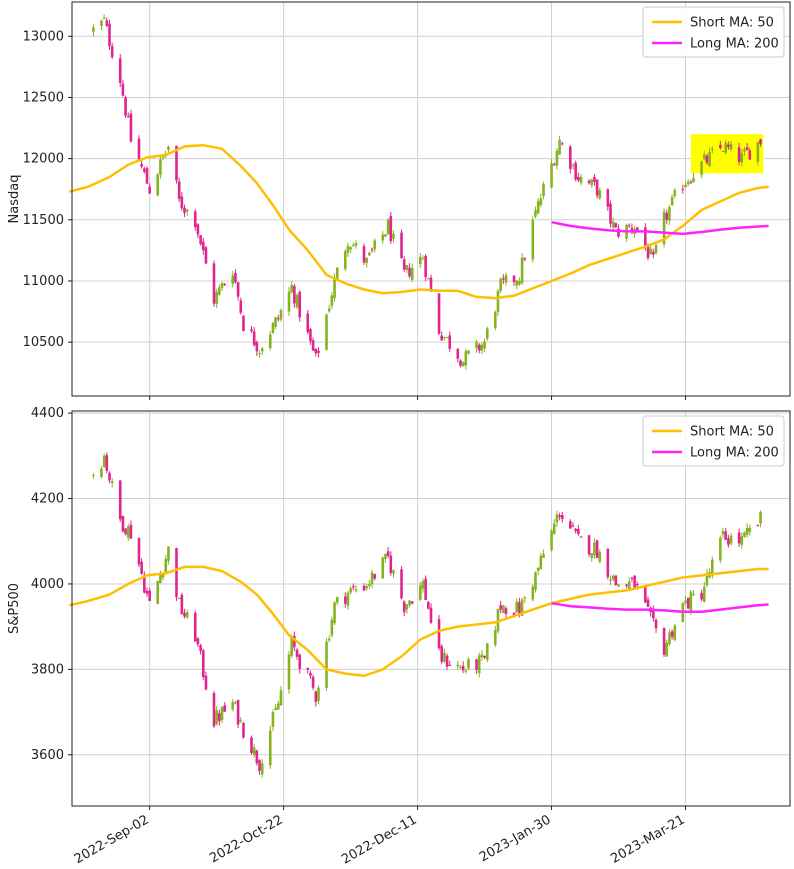  What do you see at coordinates (419, 621) in the screenshot?
I see `short-ma-line` at bounding box center [419, 621].